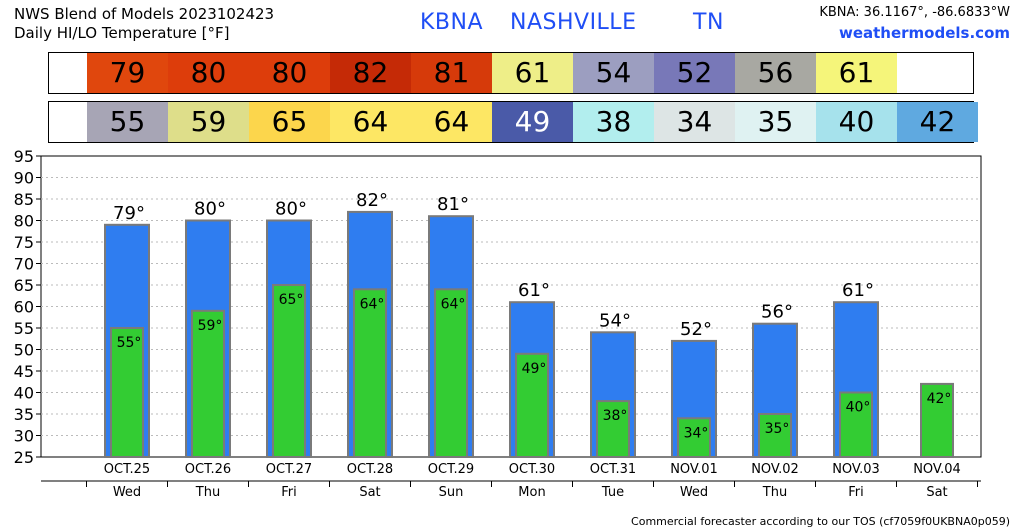  Describe the element at coordinates (370, 73) in the screenshot. I see `high-band-cell: 82` at that location.